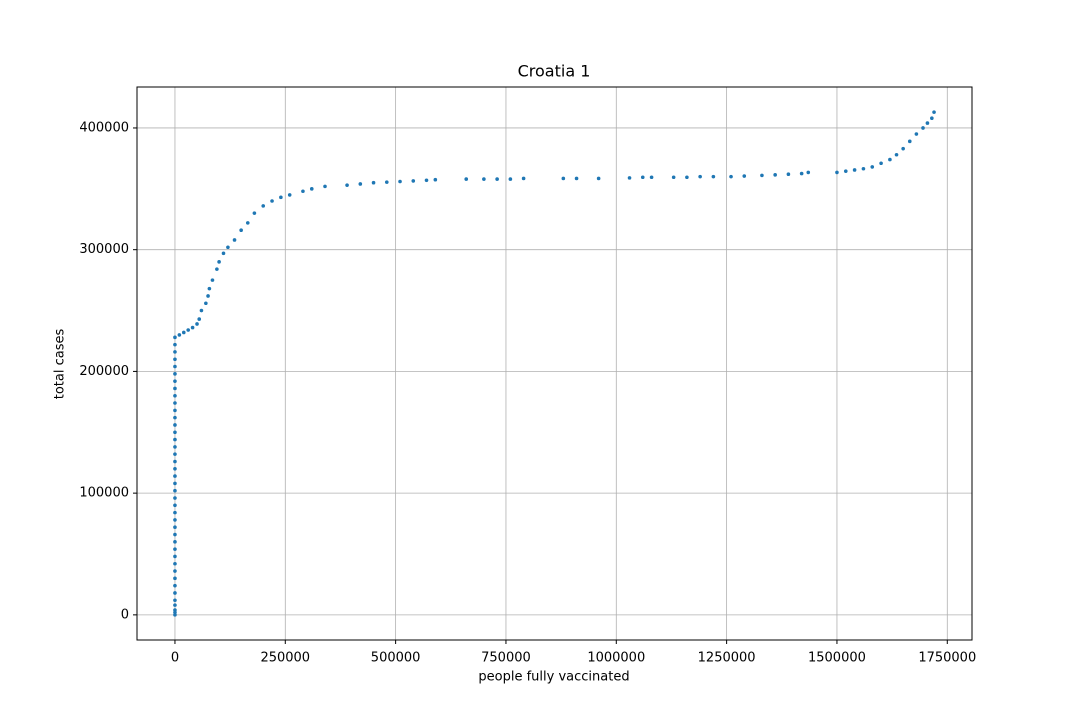  I want to click on x-tick-label: 1500000, so click(837, 658).